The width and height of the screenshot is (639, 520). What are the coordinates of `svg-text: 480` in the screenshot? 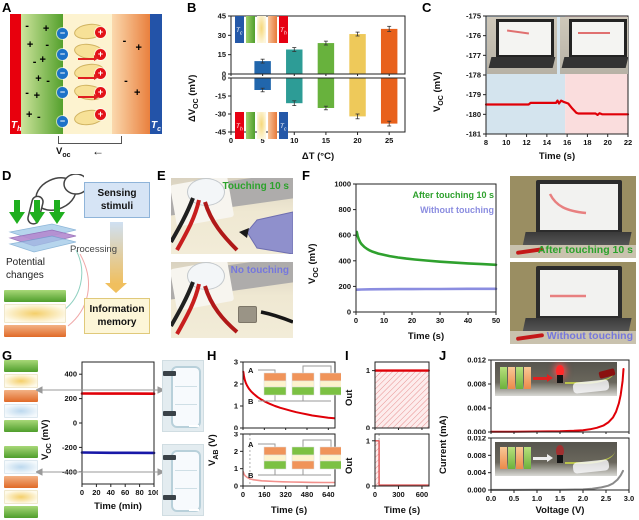 It's located at (307, 494).